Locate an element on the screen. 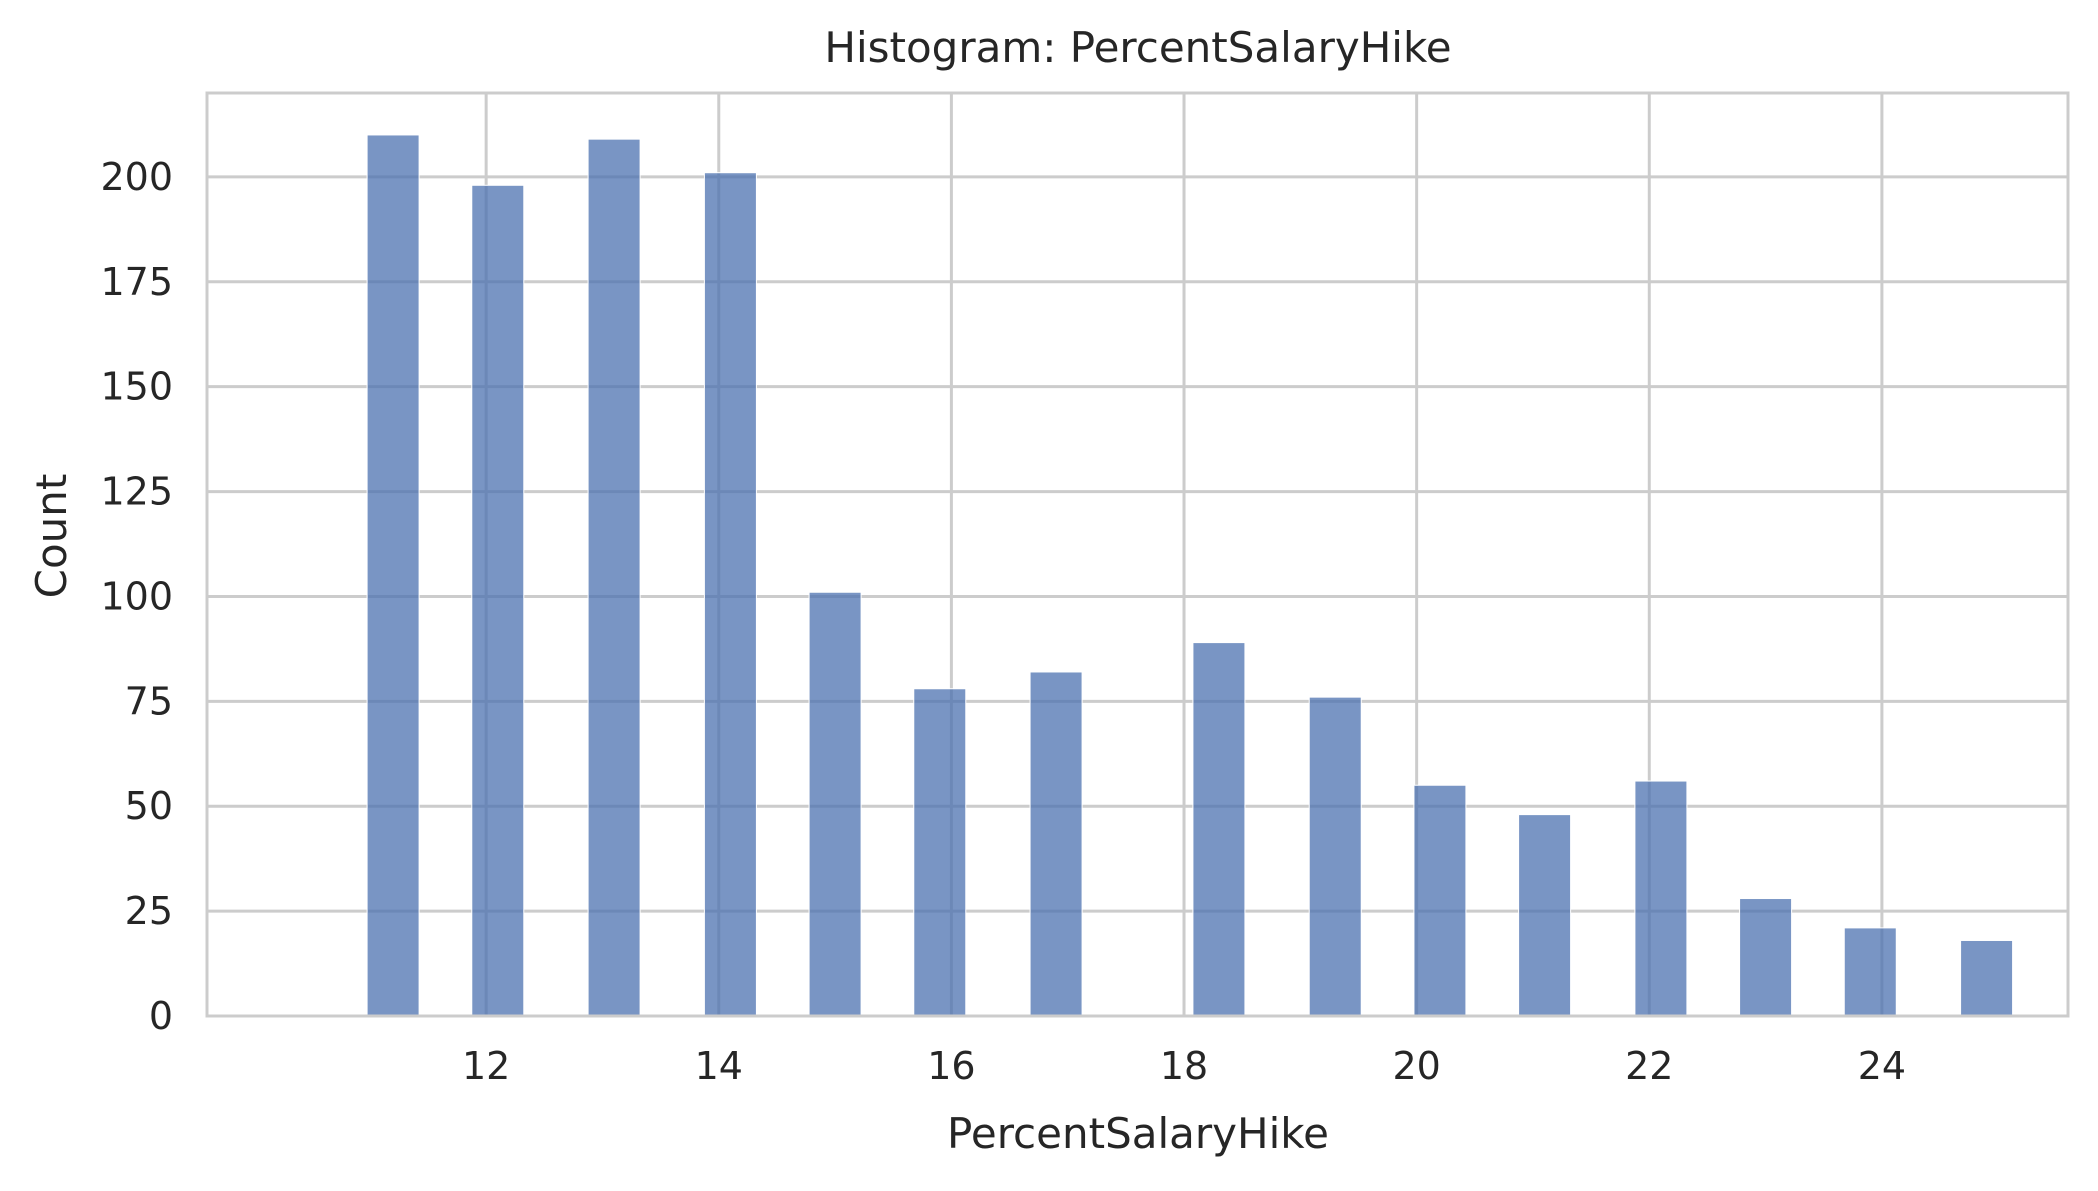  y-tick-label: 200 is located at coordinates (136, 177).